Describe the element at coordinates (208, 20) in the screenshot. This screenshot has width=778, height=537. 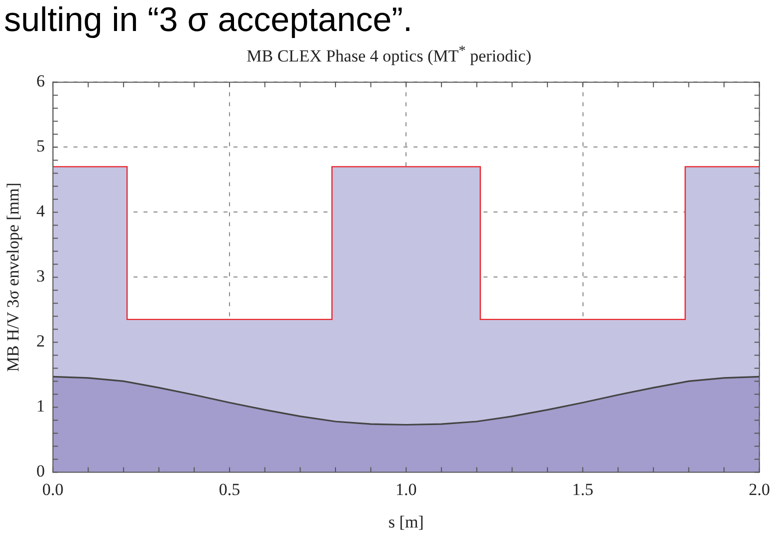
I see `text: sulting in “3 σ acceptance”.` at that location.